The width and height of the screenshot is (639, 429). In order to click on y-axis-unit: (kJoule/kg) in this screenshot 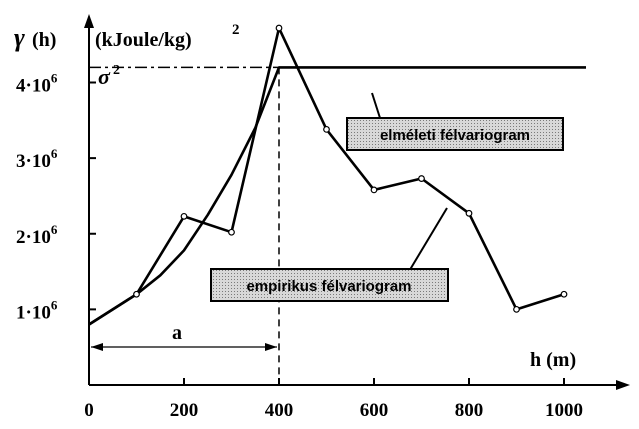, I will do `click(143, 40)`.